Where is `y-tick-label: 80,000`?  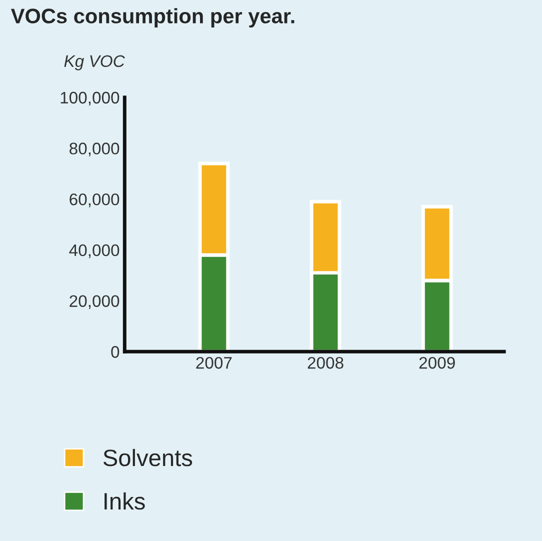
y-tick-label: 80,000 is located at coordinates (95, 149).